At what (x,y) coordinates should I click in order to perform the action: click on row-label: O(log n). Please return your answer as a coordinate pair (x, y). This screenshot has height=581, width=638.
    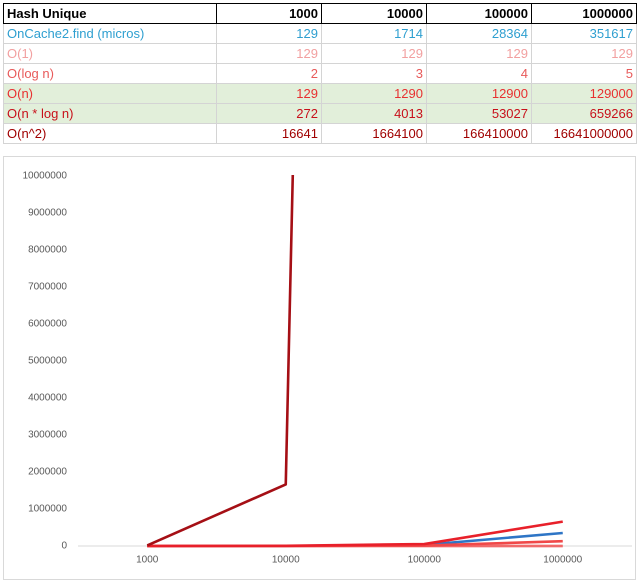
    Looking at the image, I should click on (110, 73).